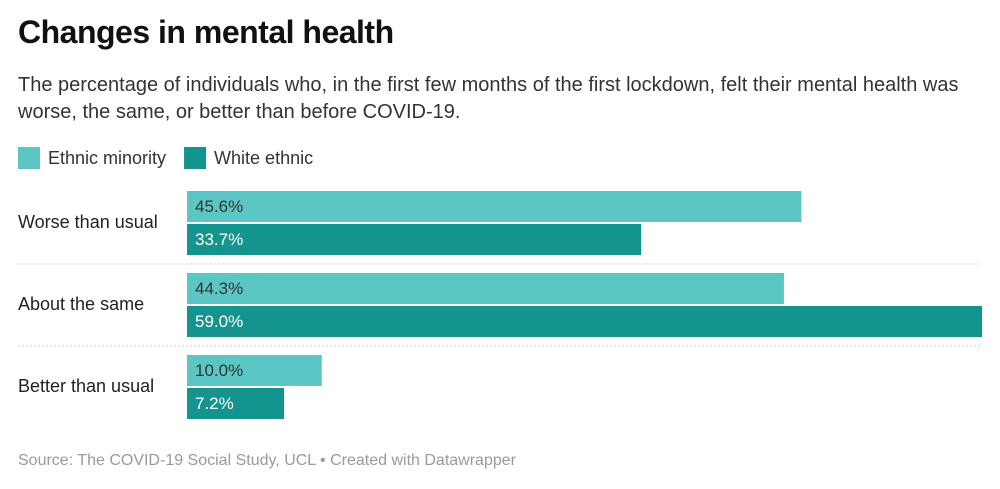  Describe the element at coordinates (214, 403) in the screenshot. I see `value-label: 7.2%` at that location.